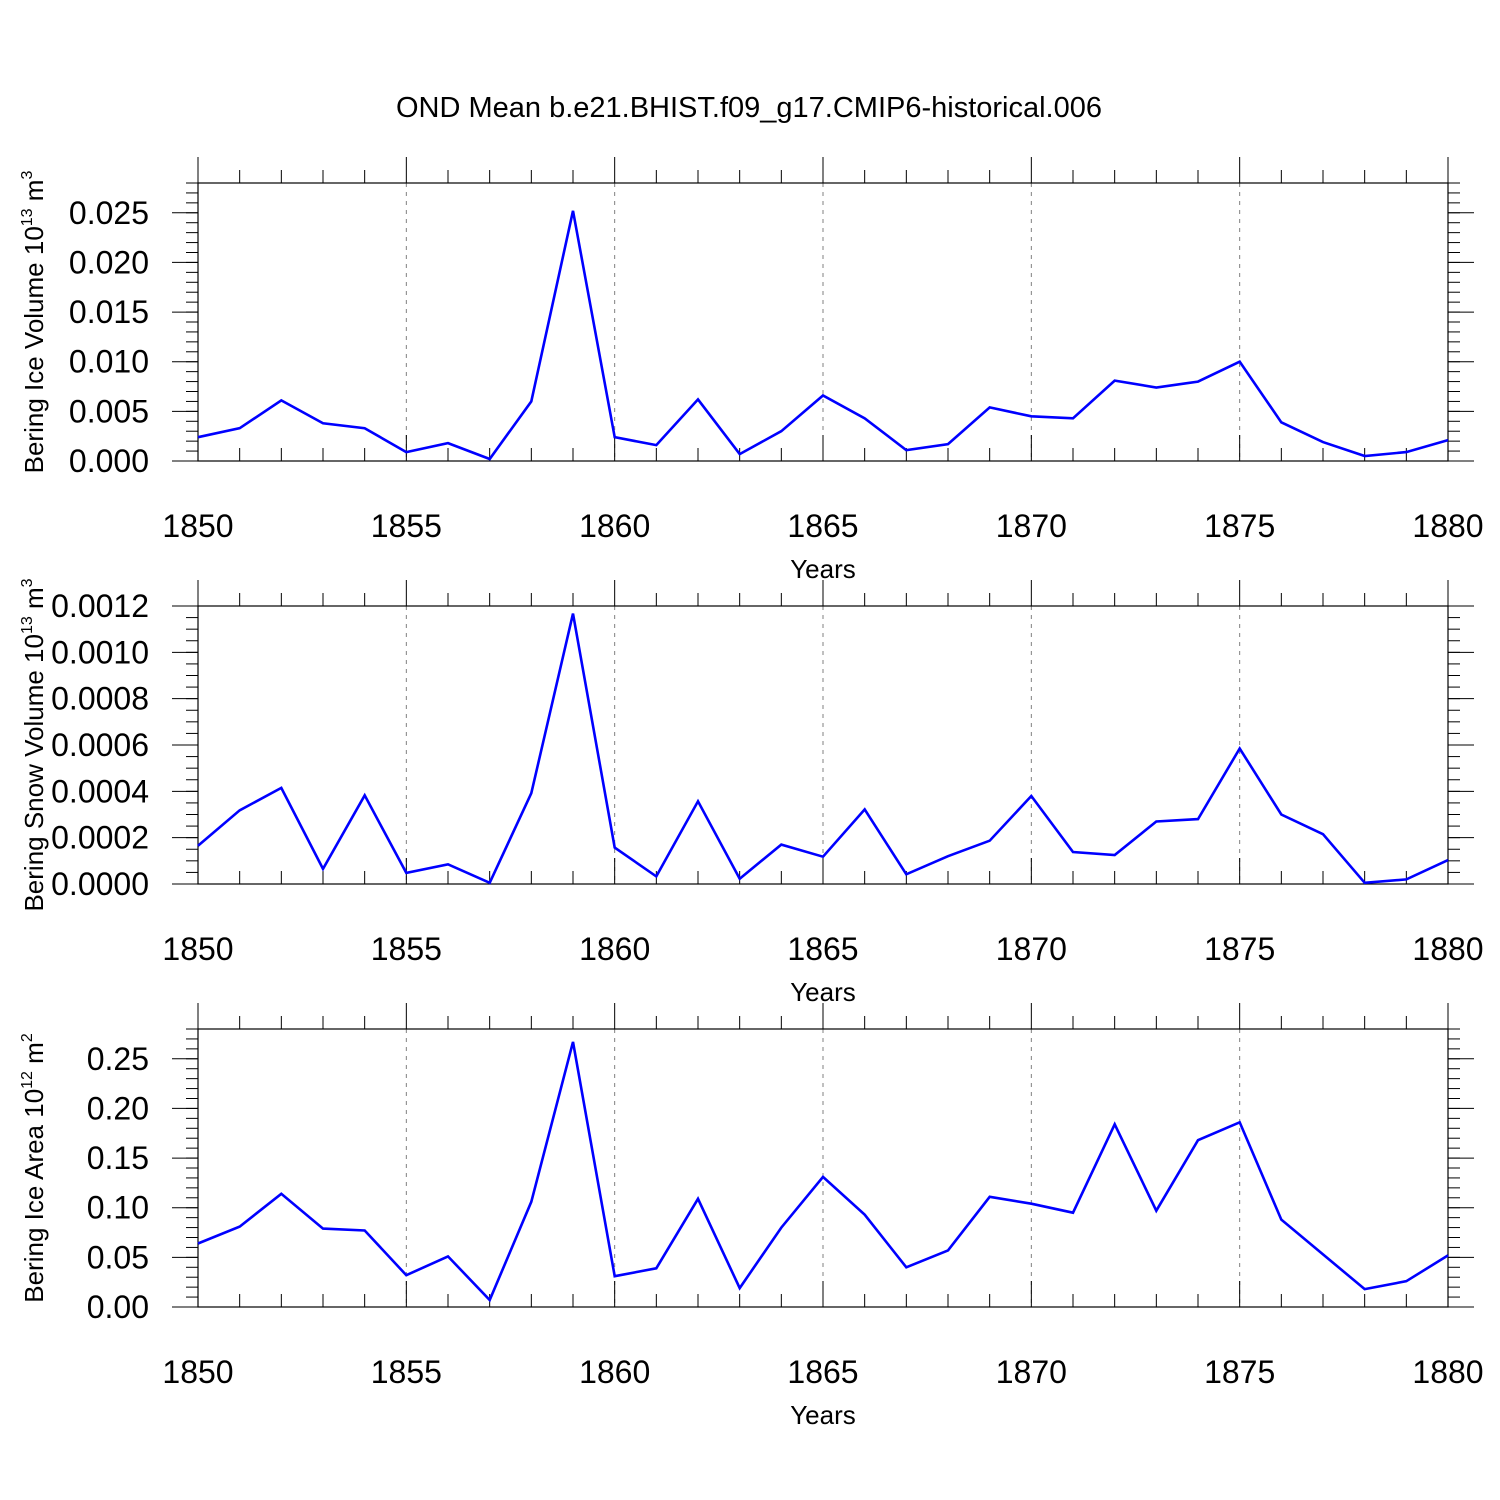 The height and width of the screenshot is (1500, 1500). I want to click on y-tick-label: 0.025, so click(109, 213).